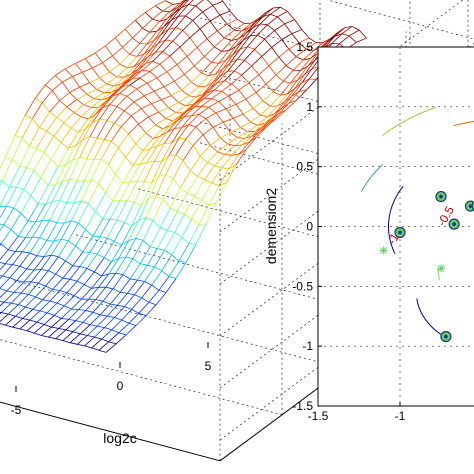  I want to click on y-tick-label: -0.5, so click(302, 286).